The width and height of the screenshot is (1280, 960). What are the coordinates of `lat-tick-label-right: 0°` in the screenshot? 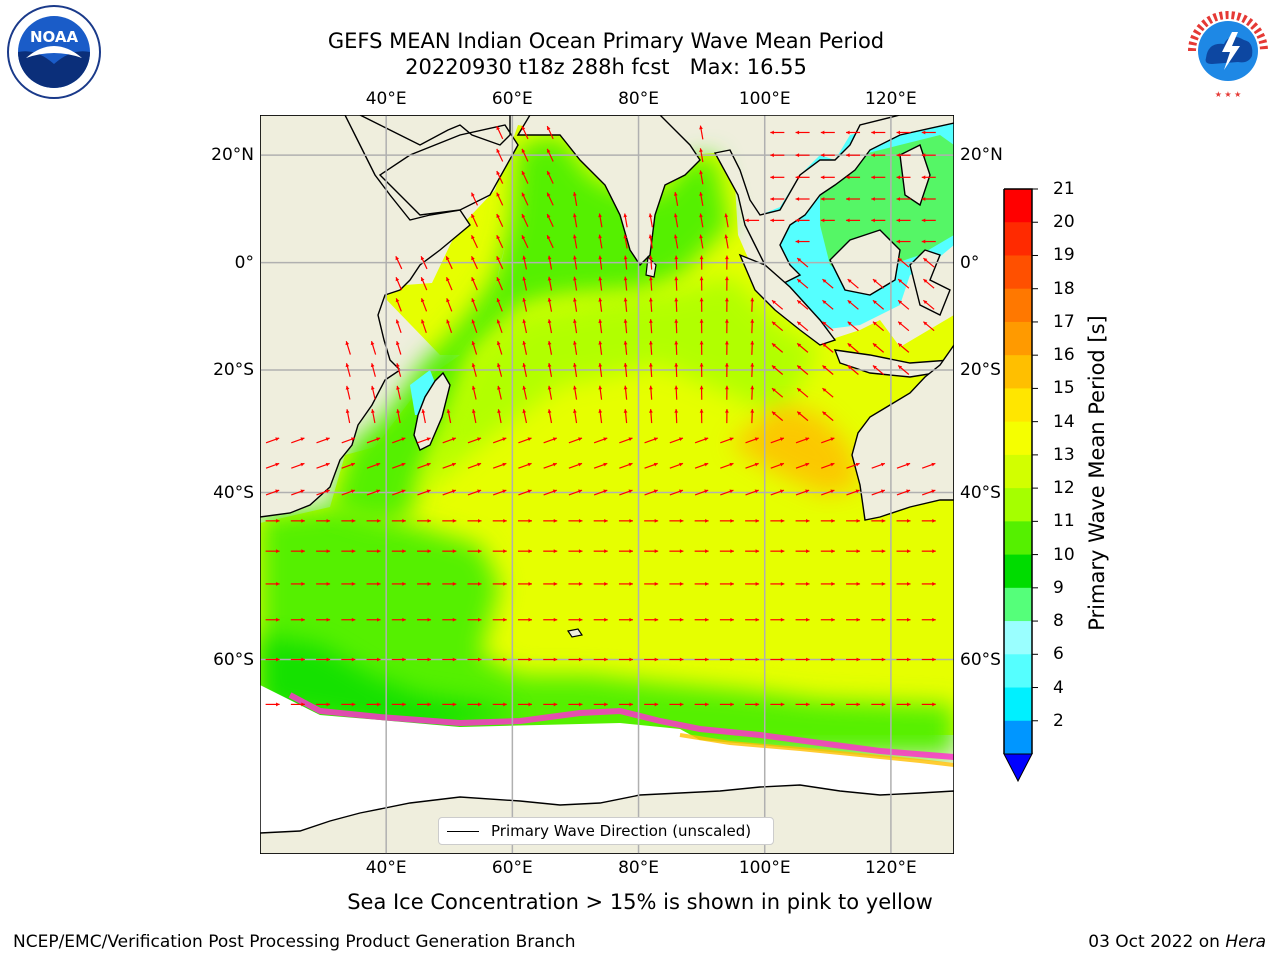 It's located at (970, 262).